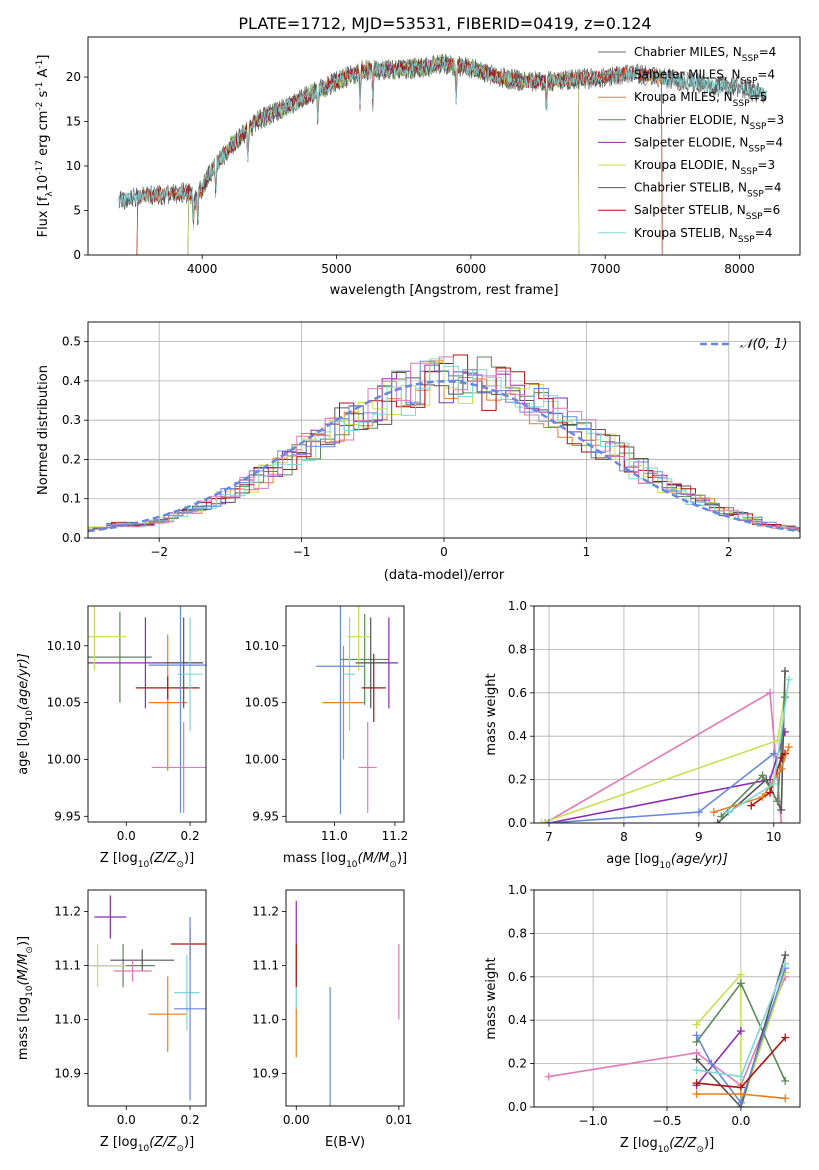 The image size is (819, 1170). I want to click on x-axis-label: E(B-V), so click(345, 1142).